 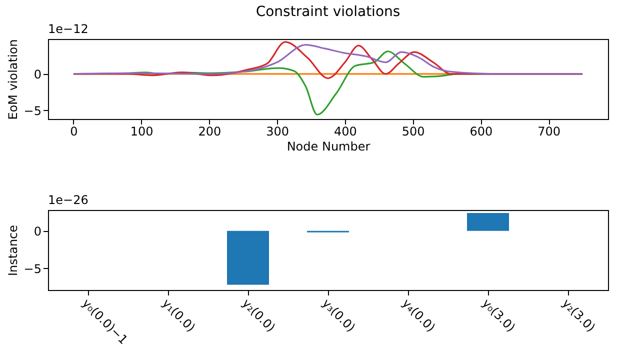 I want to click on y-axis-title: EoM violation, so click(x=13, y=79).